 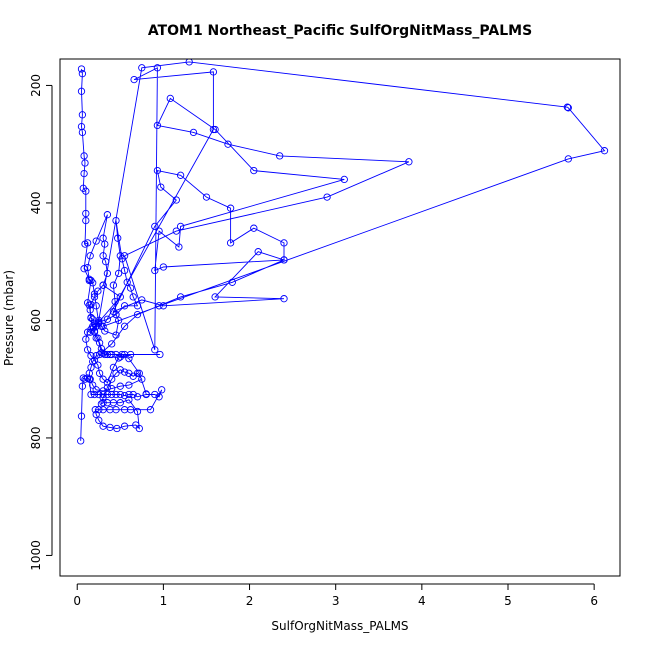 What do you see at coordinates (508, 601) in the screenshot?
I see `x-tick-label: 5` at bounding box center [508, 601].